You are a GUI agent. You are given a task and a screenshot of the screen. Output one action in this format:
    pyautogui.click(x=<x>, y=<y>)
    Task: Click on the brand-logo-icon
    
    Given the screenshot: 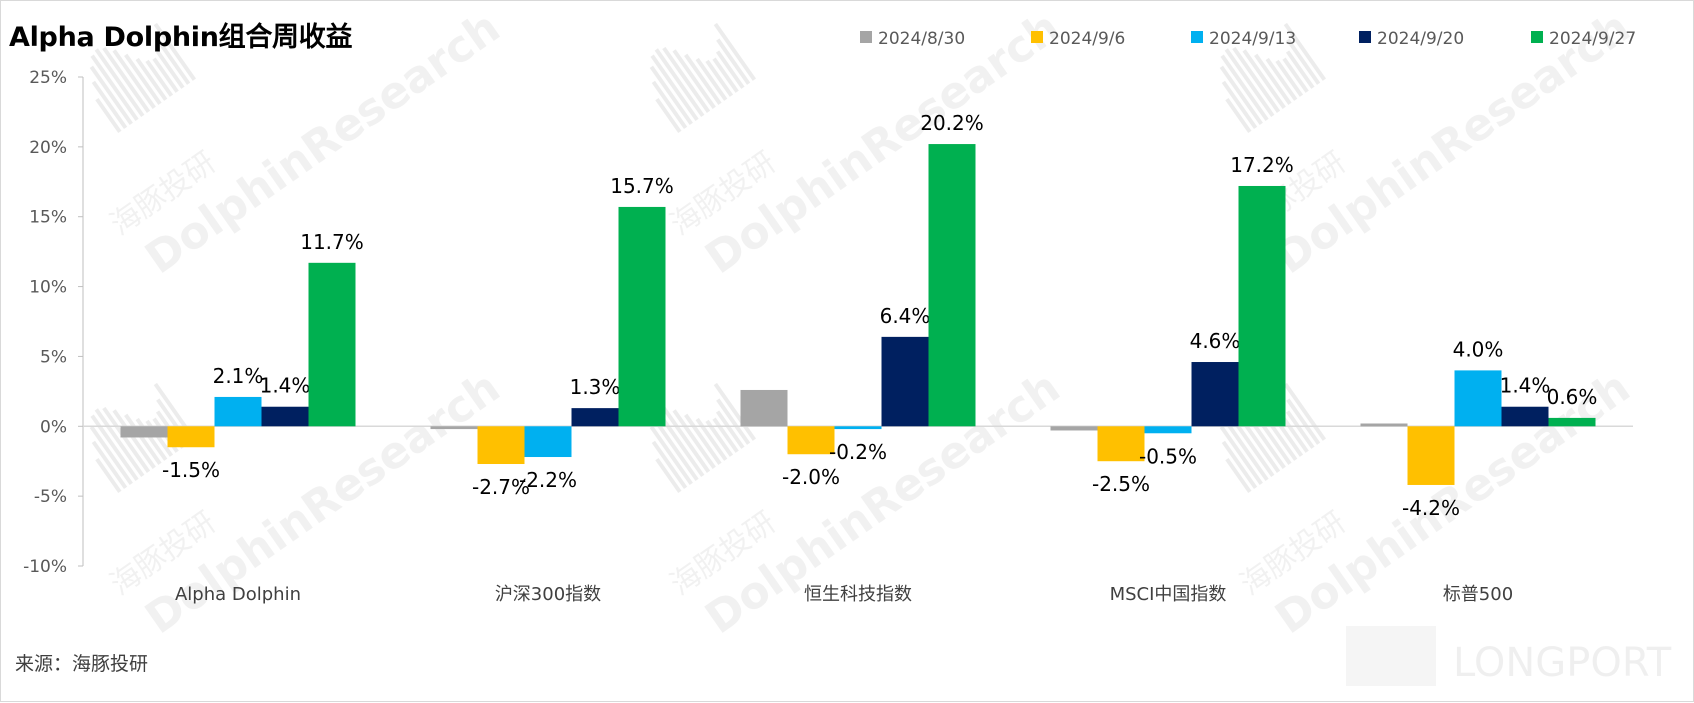 What is the action you would take?
    pyautogui.click(x=1391, y=656)
    